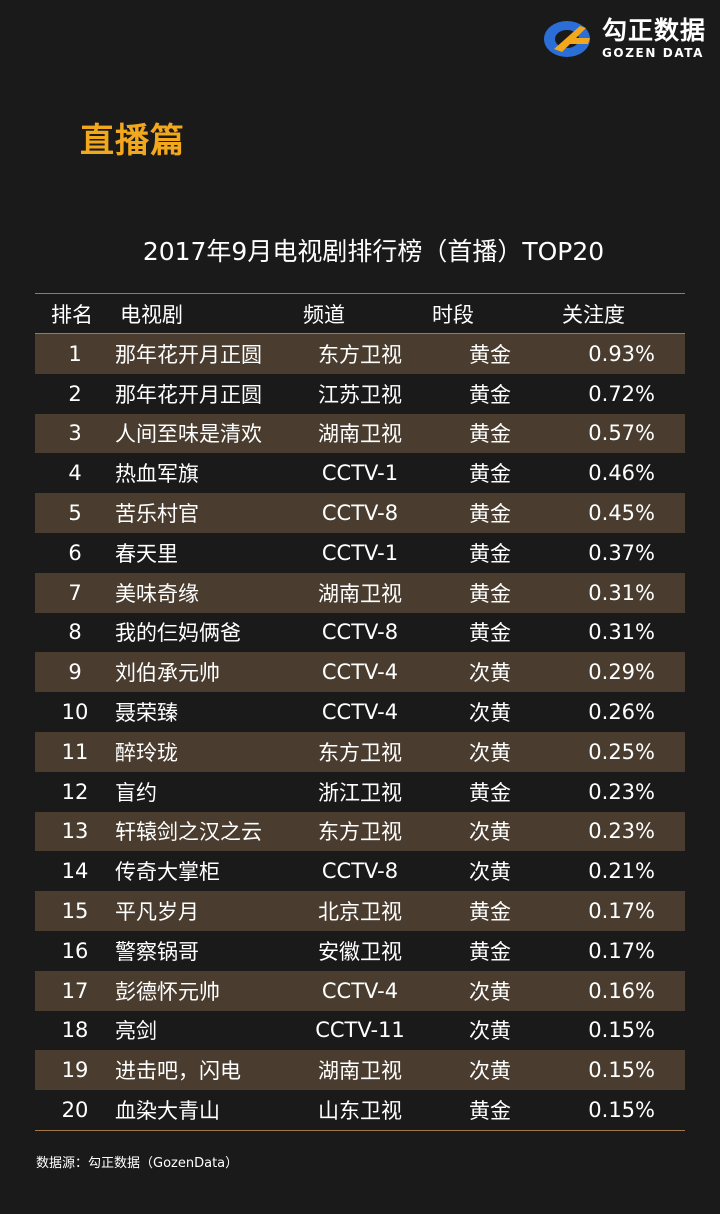  I want to click on drama-name-cell: 警察锅哥, so click(157, 951).